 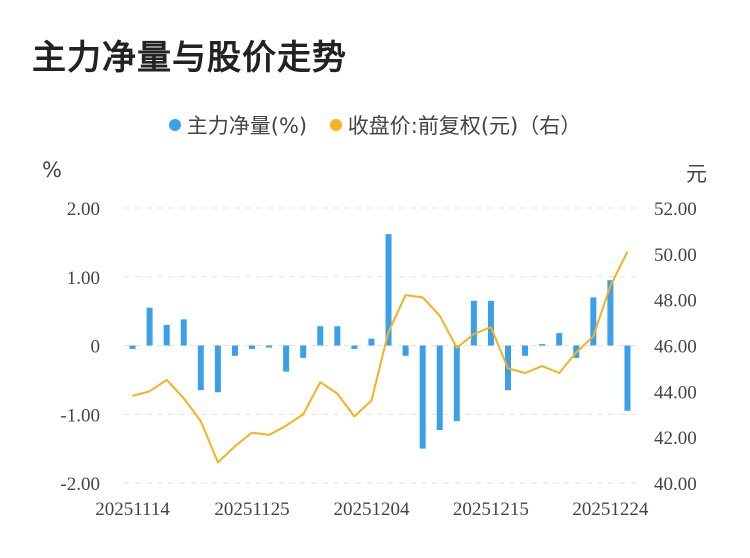 What do you see at coordinates (80, 415) in the screenshot?
I see `y-left-tick-label: -1.00` at bounding box center [80, 415].